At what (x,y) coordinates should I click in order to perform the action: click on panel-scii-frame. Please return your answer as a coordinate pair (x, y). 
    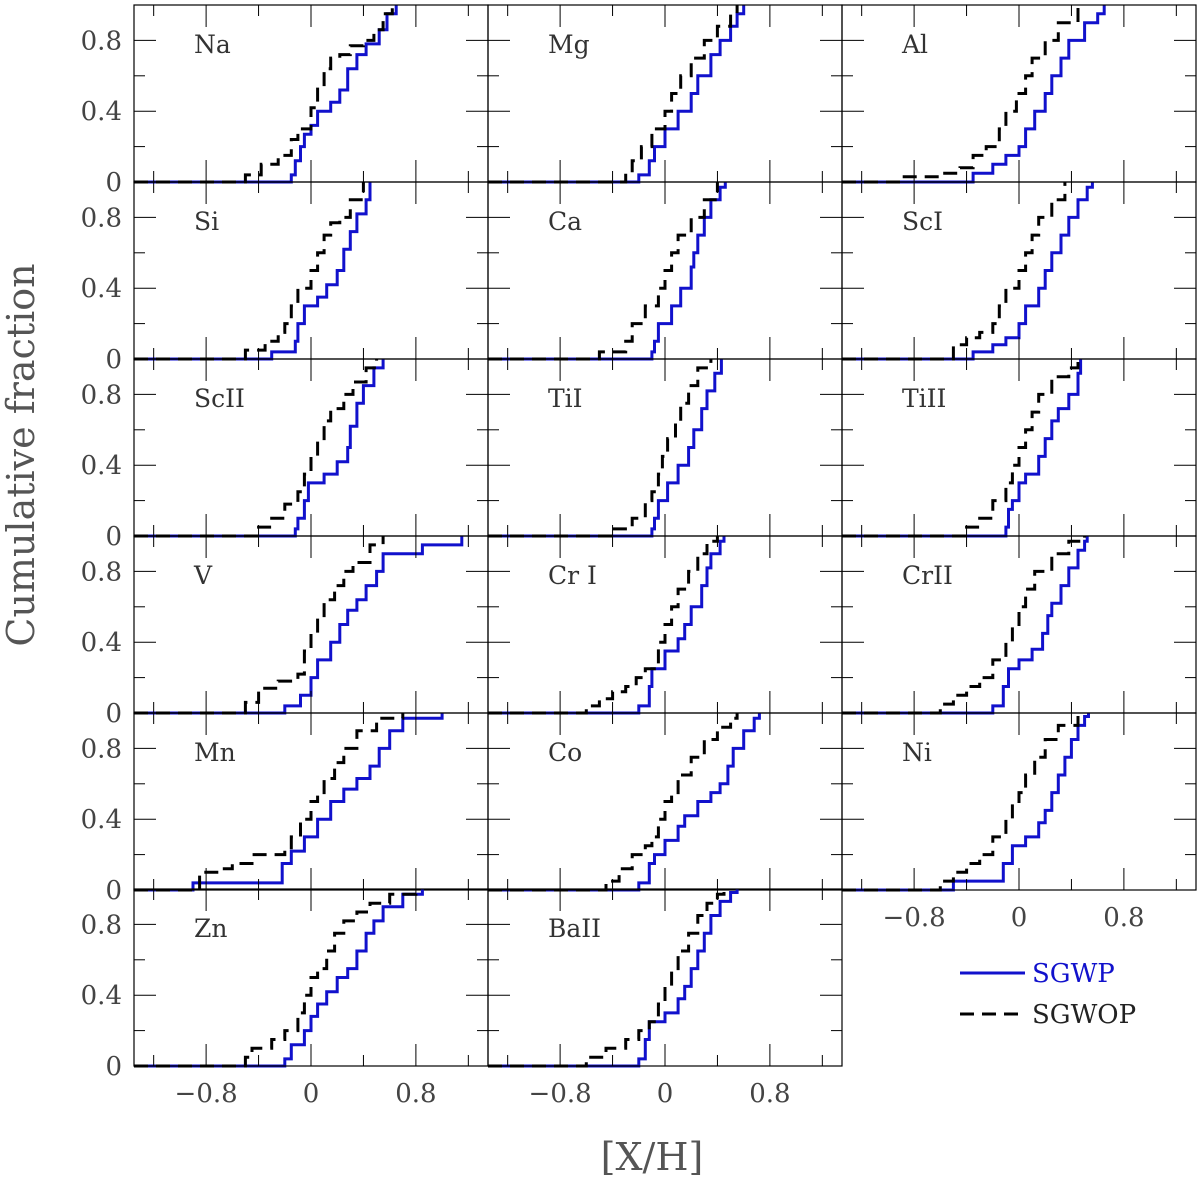
    Looking at the image, I should click on (311, 447).